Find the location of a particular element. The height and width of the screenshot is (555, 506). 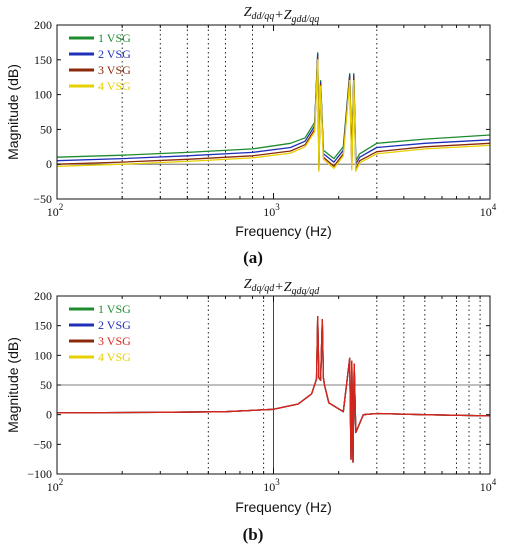

chart-title: Zdd/qq+Zgdd/qq is located at coordinates (282, 15).